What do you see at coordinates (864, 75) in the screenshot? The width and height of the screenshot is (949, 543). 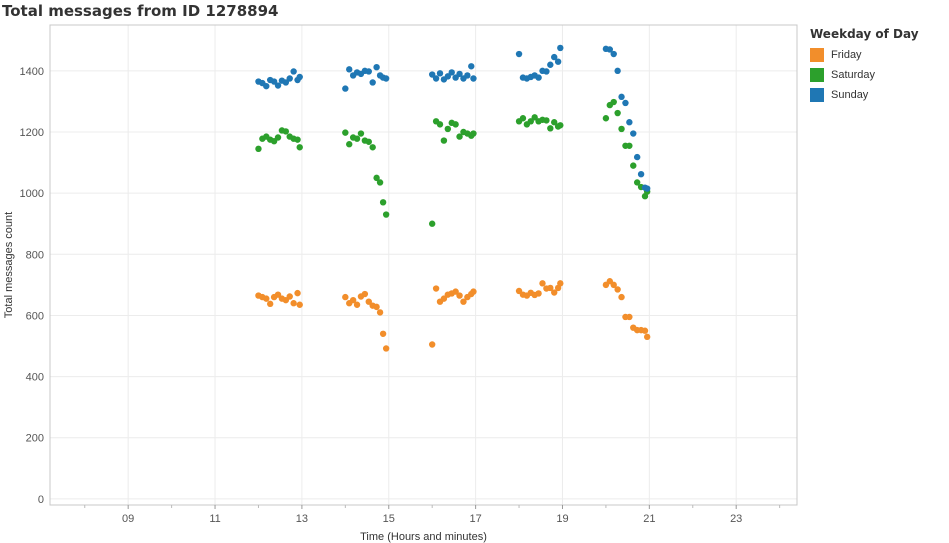 I see `legend-item-saturday: Saturday` at bounding box center [864, 75].